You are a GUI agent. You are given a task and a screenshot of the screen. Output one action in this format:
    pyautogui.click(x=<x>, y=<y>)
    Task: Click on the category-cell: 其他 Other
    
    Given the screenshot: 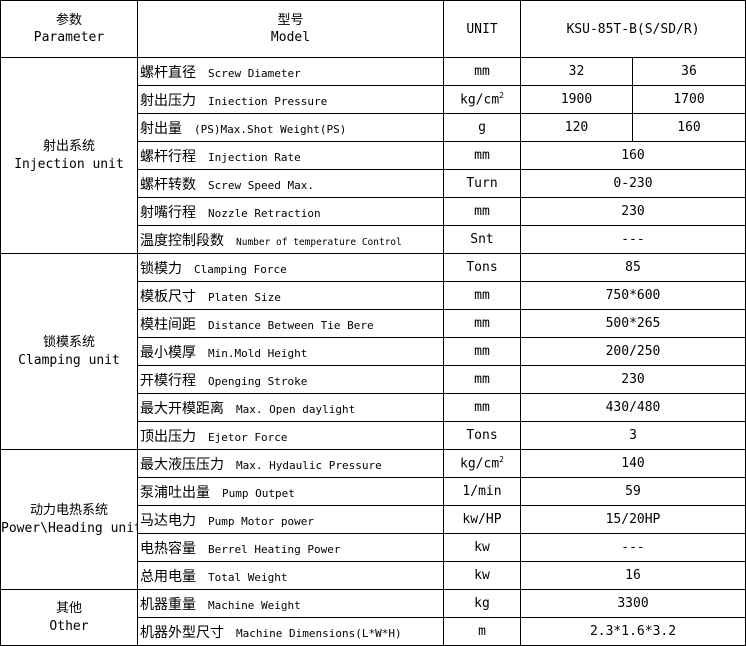 What is the action you would take?
    pyautogui.click(x=69, y=617)
    